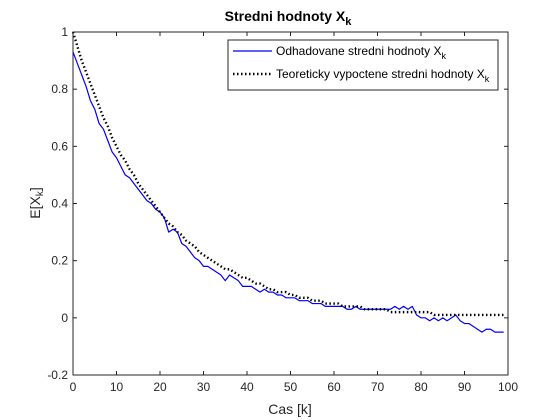  What do you see at coordinates (465, 387) in the screenshot?
I see `x-tick-label: 90` at bounding box center [465, 387].